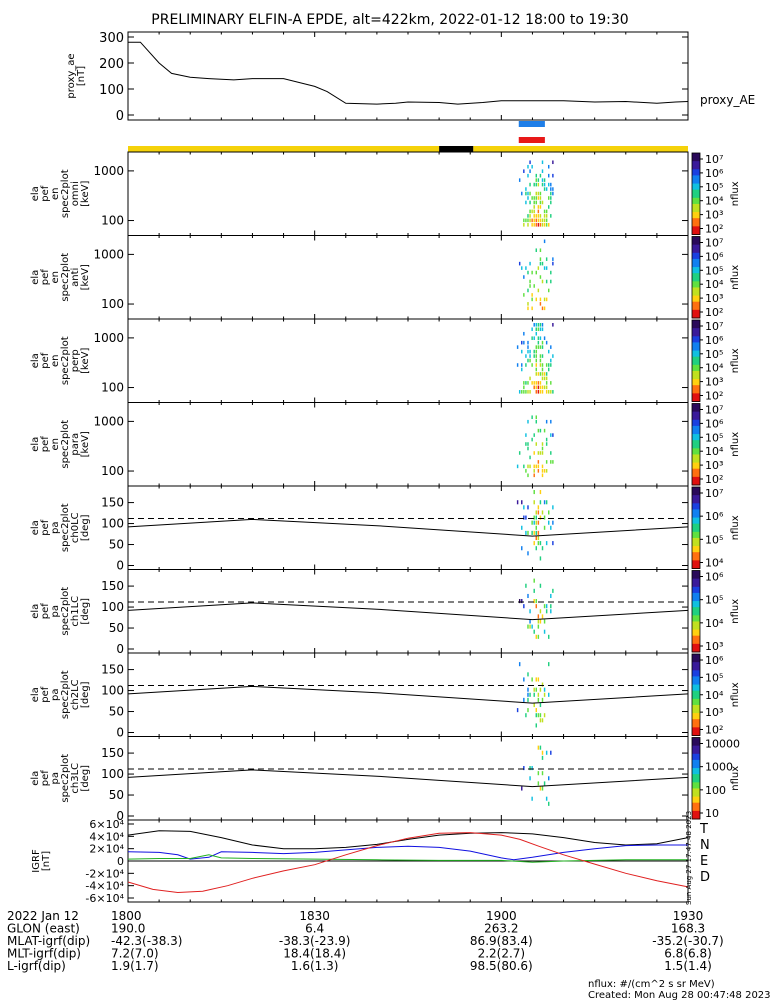  What do you see at coordinates (703, 829) in the screenshot?
I see `igrf-component-label: T` at bounding box center [703, 829].